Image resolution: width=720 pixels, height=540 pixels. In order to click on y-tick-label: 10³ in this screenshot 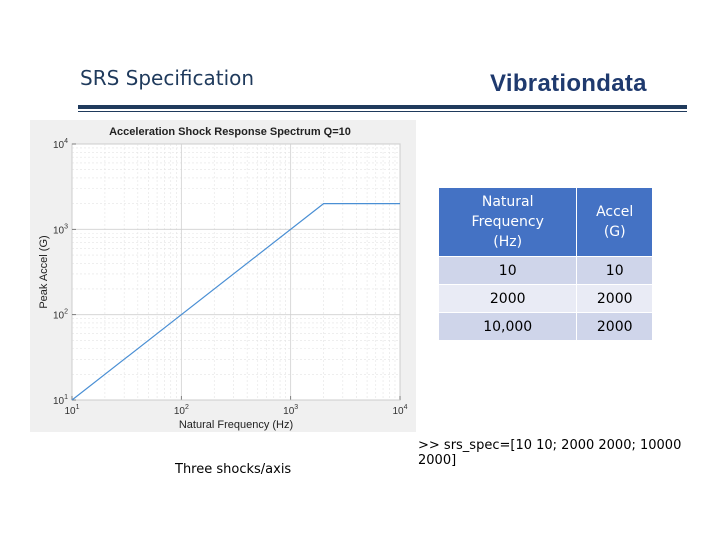, I will do `click(60, 229)`.